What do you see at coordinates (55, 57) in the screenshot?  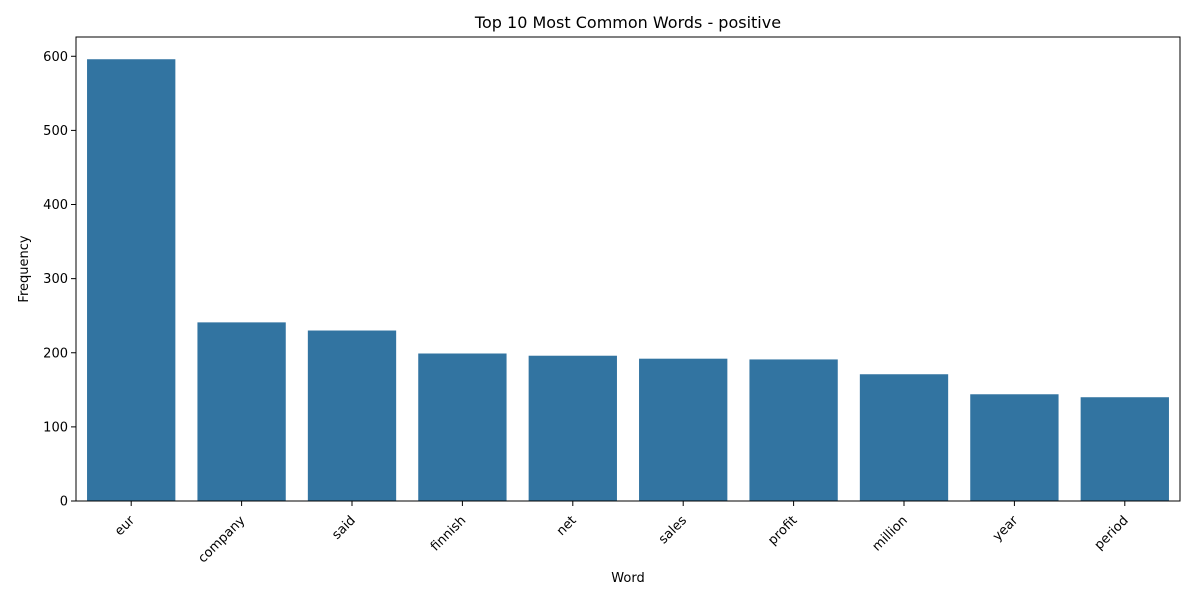 I see `y-tick-label-600: 600` at bounding box center [55, 57].